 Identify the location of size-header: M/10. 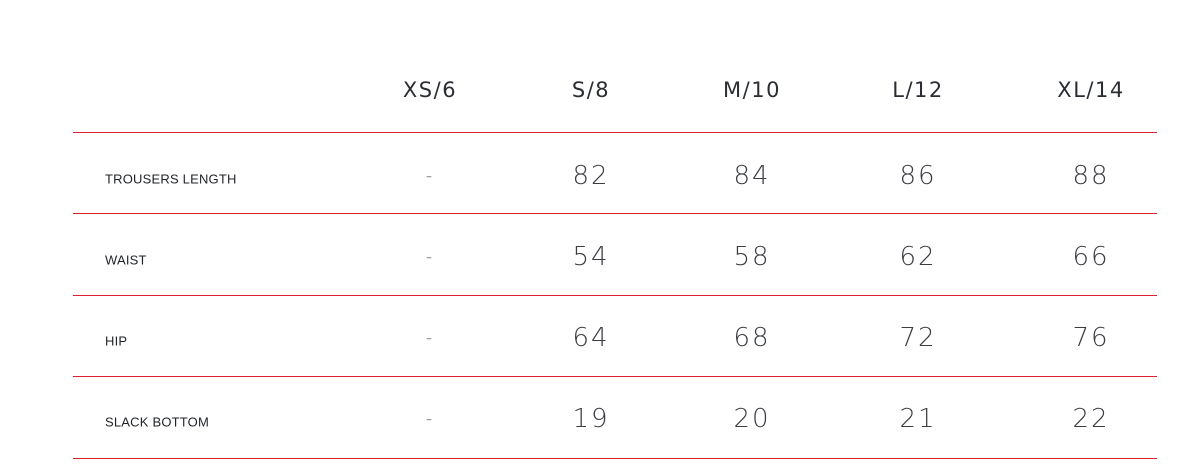
(752, 90).